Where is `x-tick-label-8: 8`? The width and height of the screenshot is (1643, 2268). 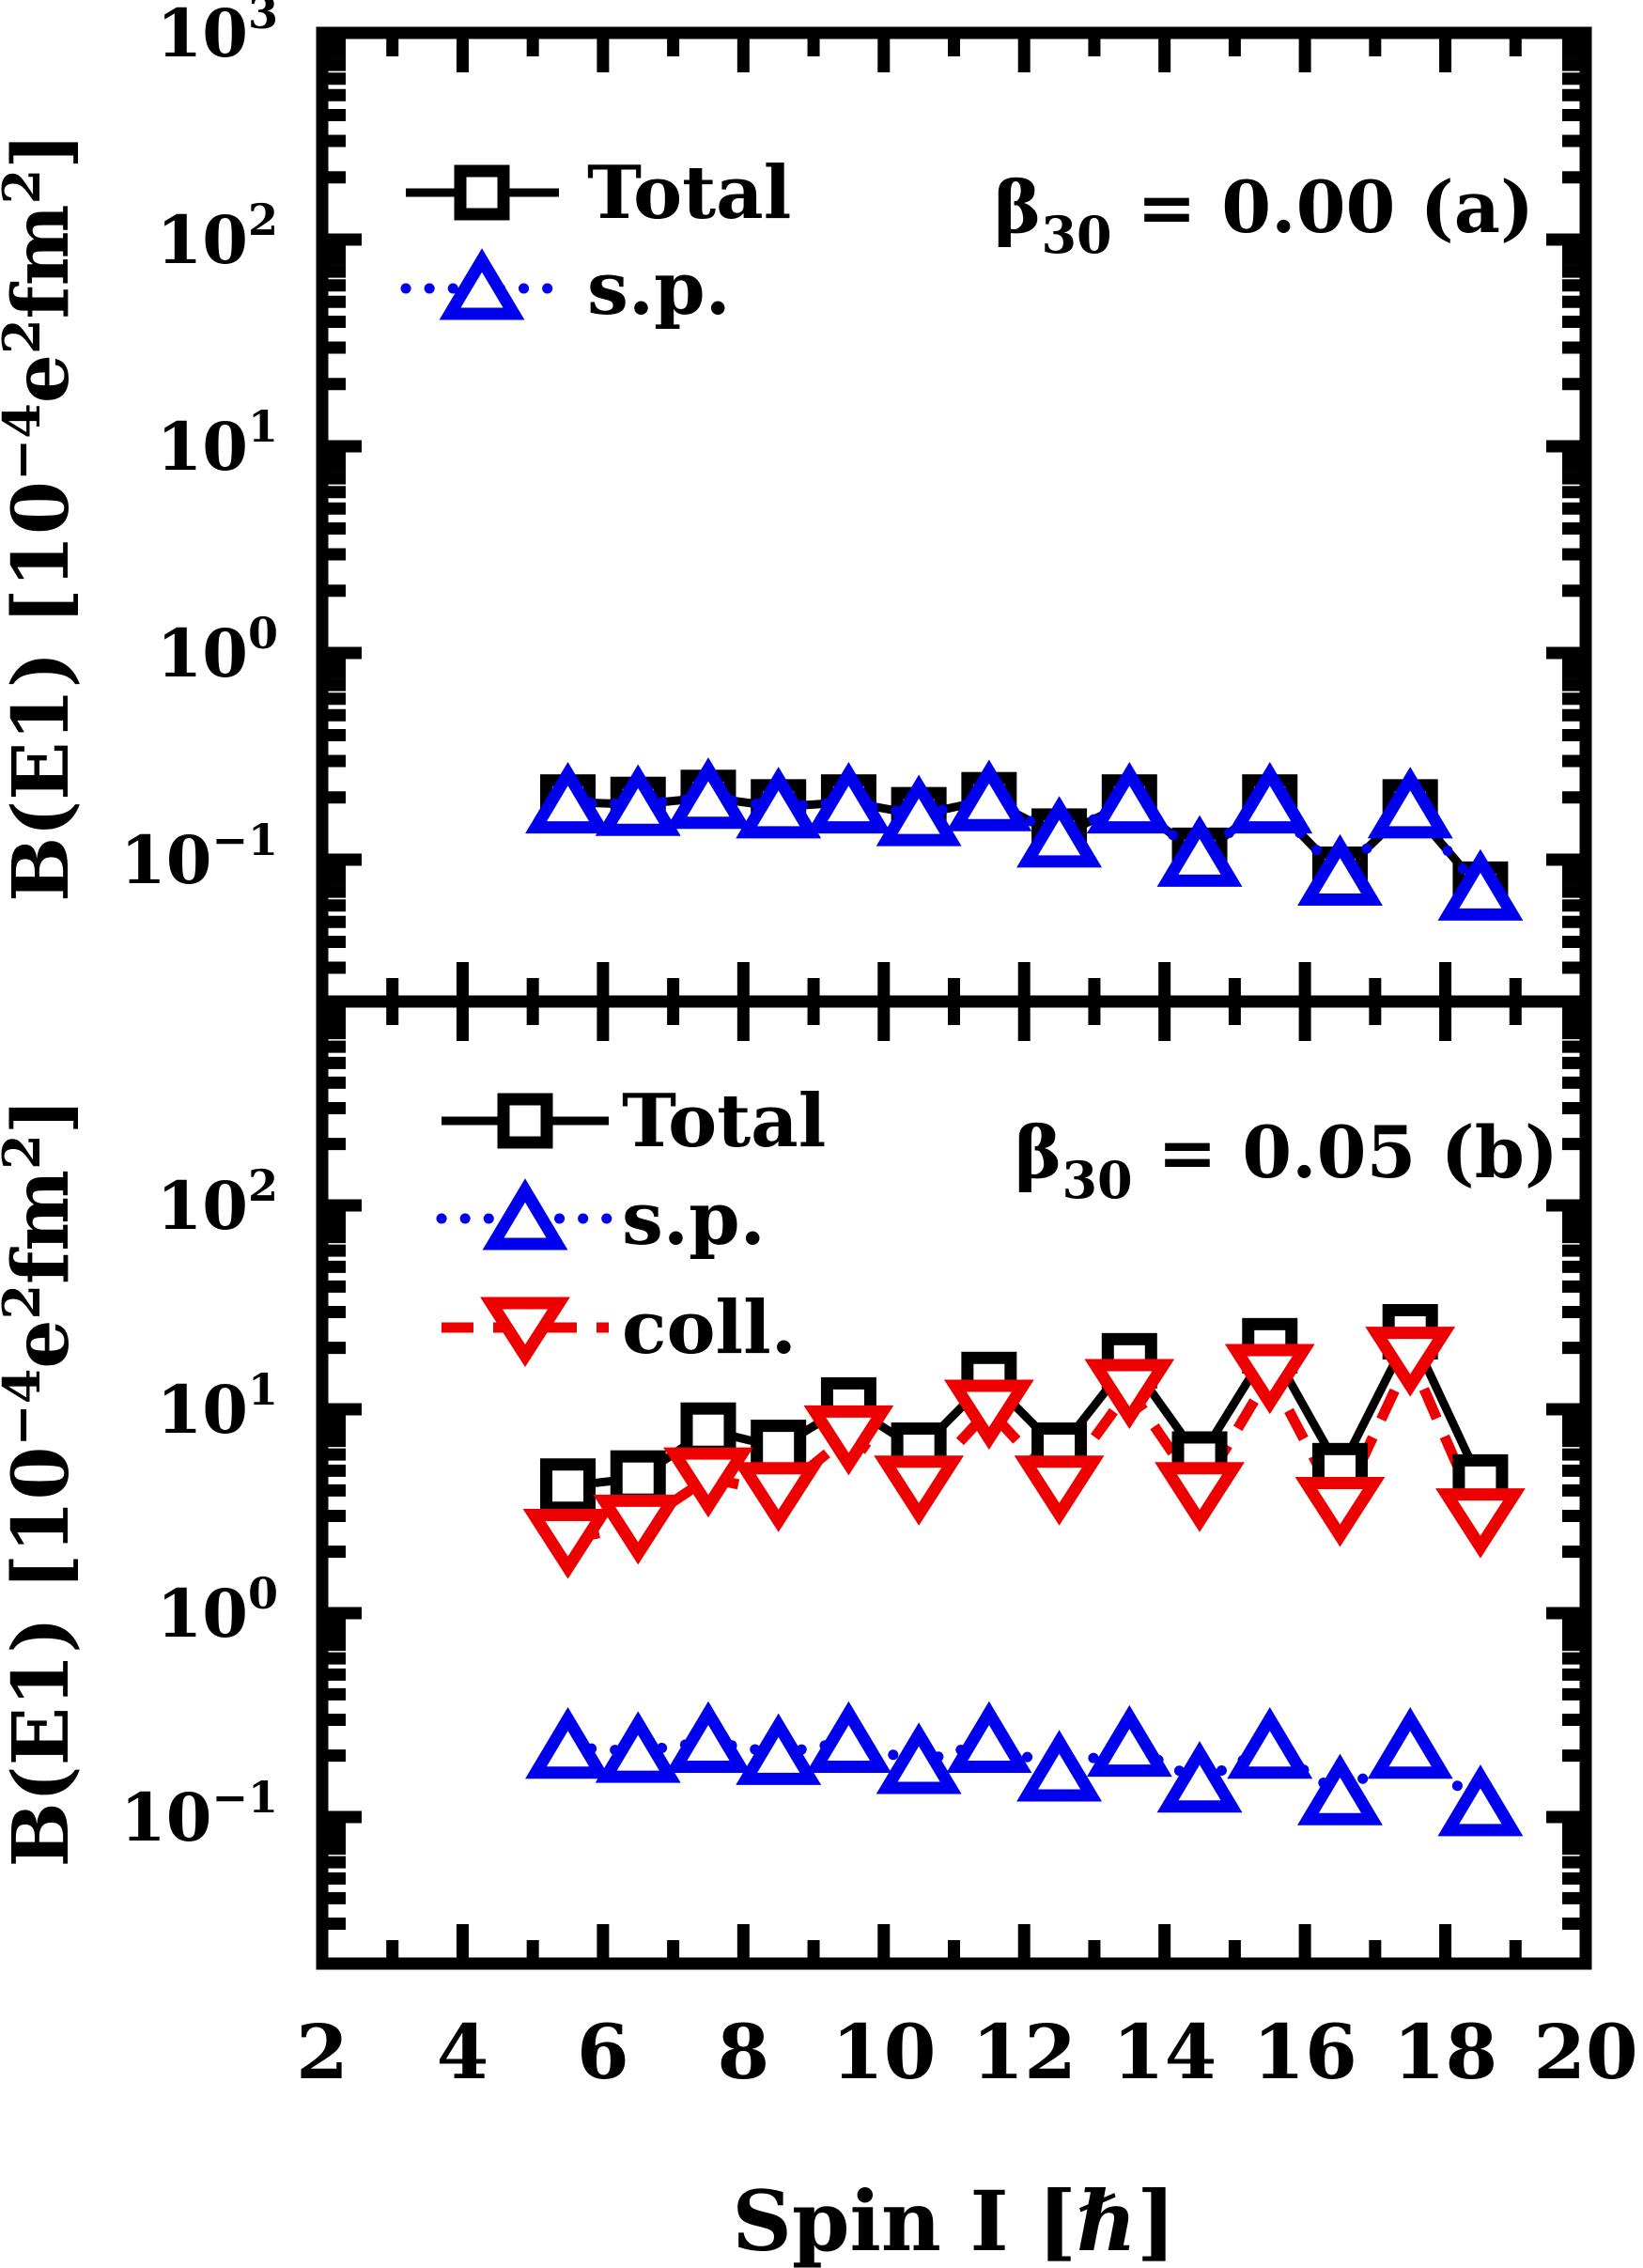 x-tick-label-8: 8 is located at coordinates (743, 2052).